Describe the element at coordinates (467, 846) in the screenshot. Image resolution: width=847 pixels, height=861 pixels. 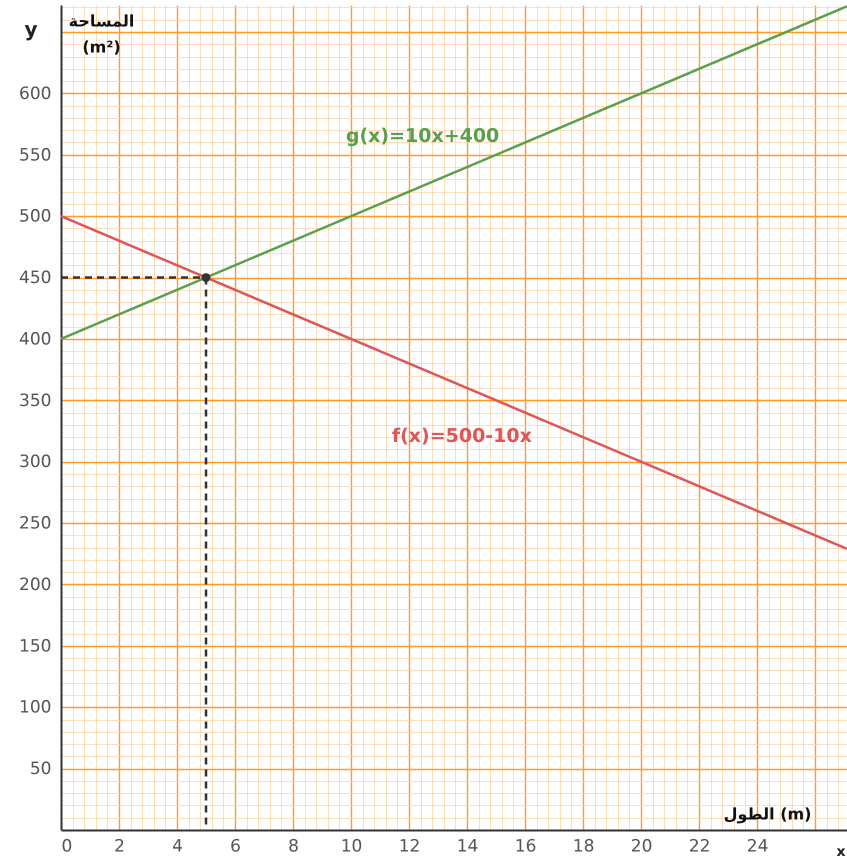
I see `x-tick-label: 14` at that location.